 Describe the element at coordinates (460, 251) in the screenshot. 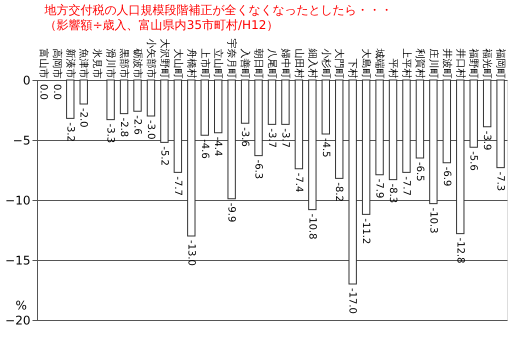

I see `data-label: -12.8` at that location.